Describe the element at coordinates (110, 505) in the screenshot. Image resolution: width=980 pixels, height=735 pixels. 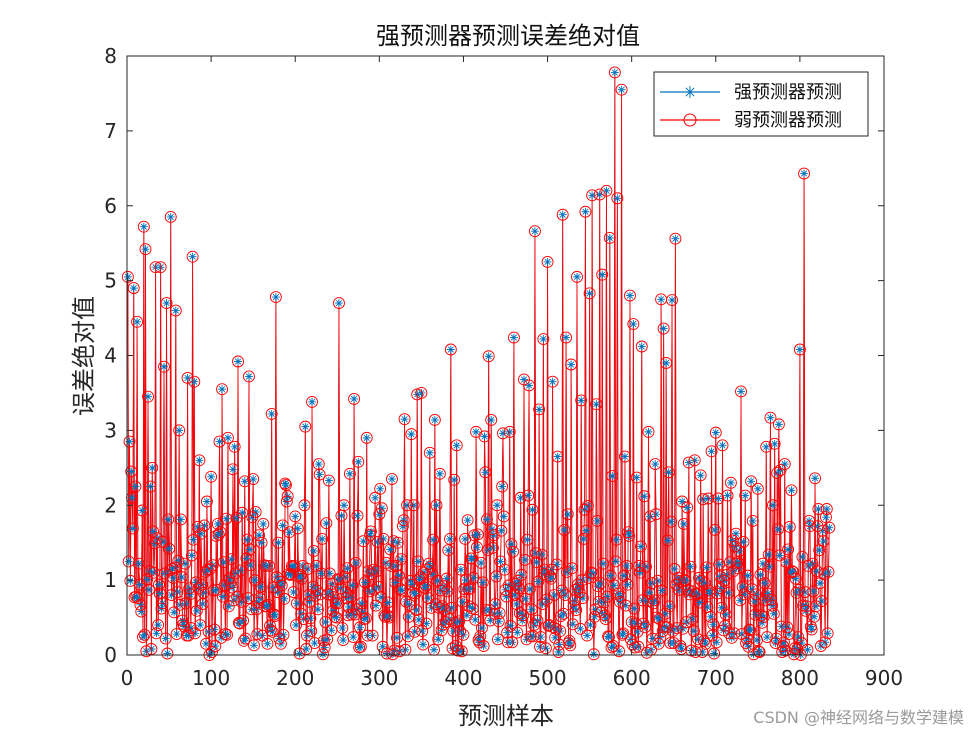
I see `y-tick-label: 2` at that location.